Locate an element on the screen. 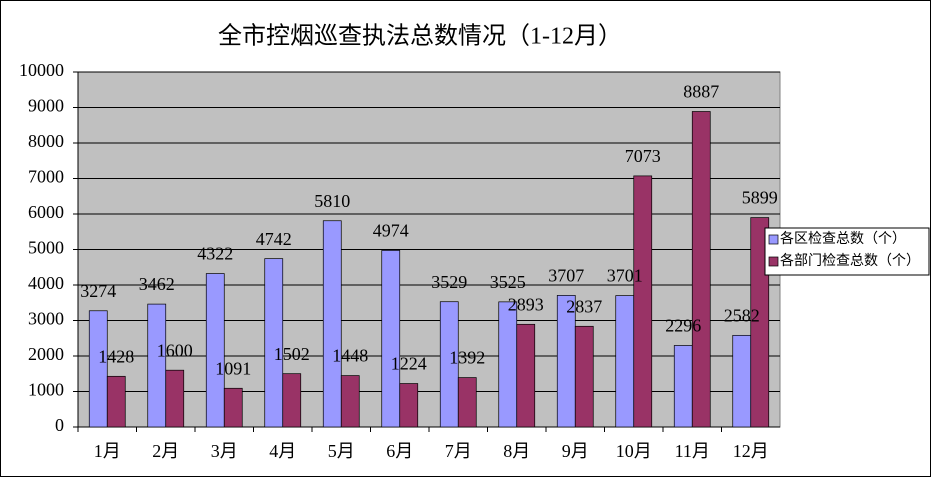 This screenshot has width=932, height=478. x-tick-label: 9月 is located at coordinates (575, 451).